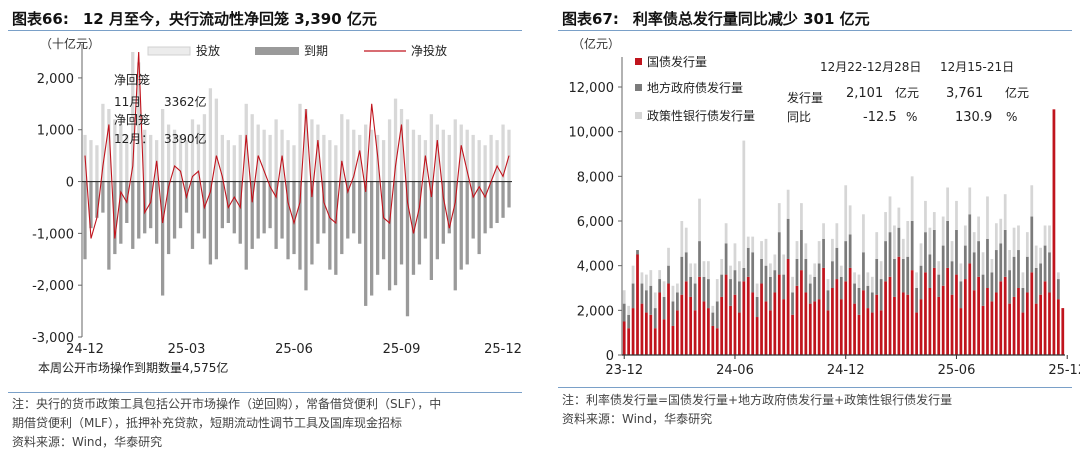 The height and width of the screenshot is (458, 1080). I want to click on right-table-row-1-value-1: 2,101, so click(864, 93).